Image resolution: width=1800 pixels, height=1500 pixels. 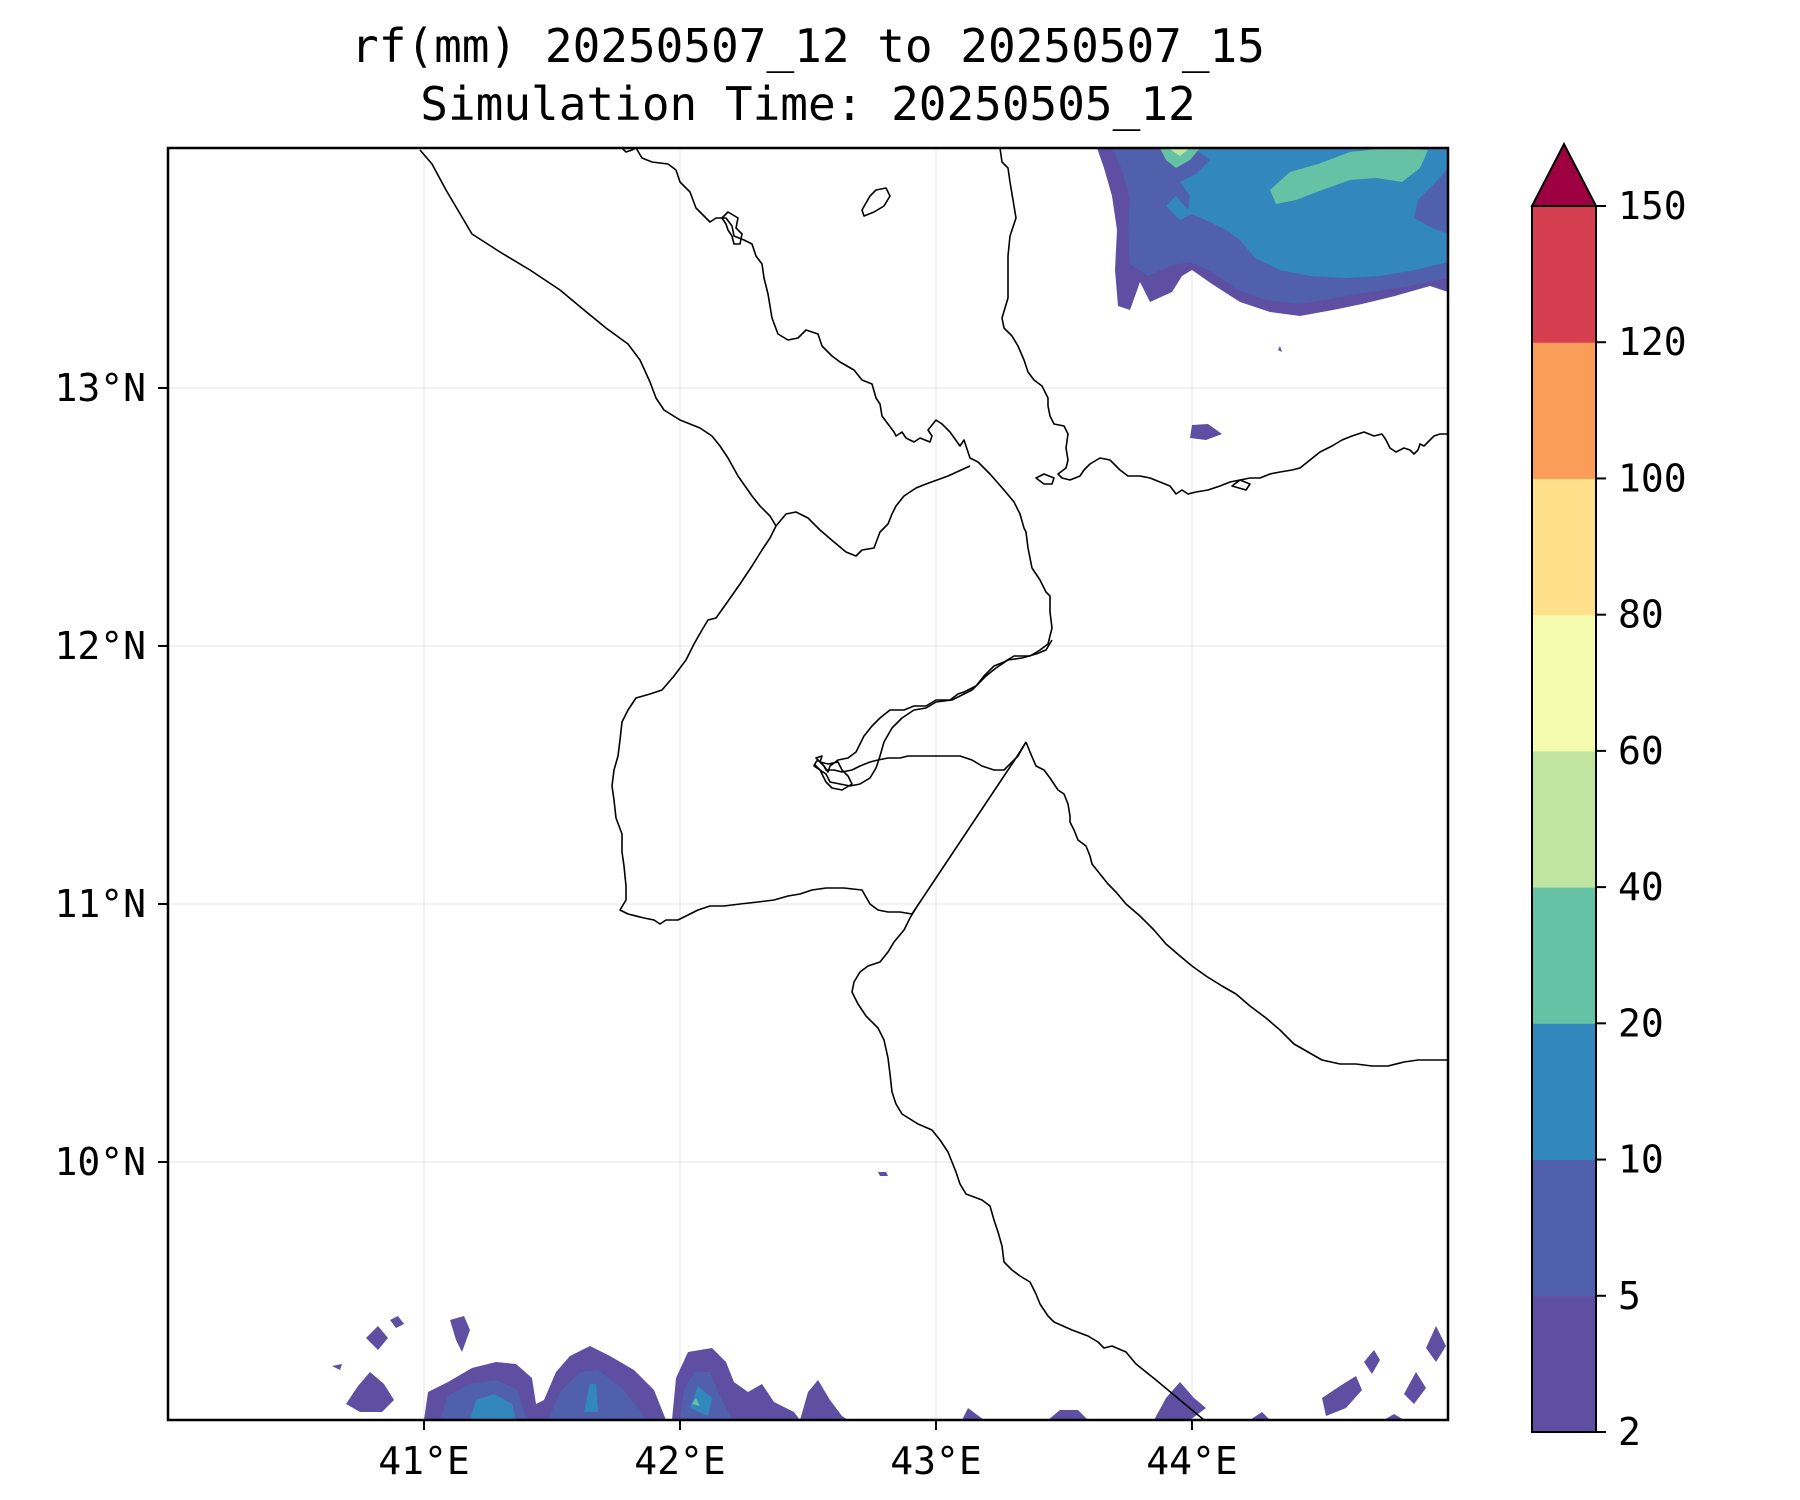 What do you see at coordinates (1629, 1296) in the screenshot?
I see `colorbar-label-1: 5` at bounding box center [1629, 1296].